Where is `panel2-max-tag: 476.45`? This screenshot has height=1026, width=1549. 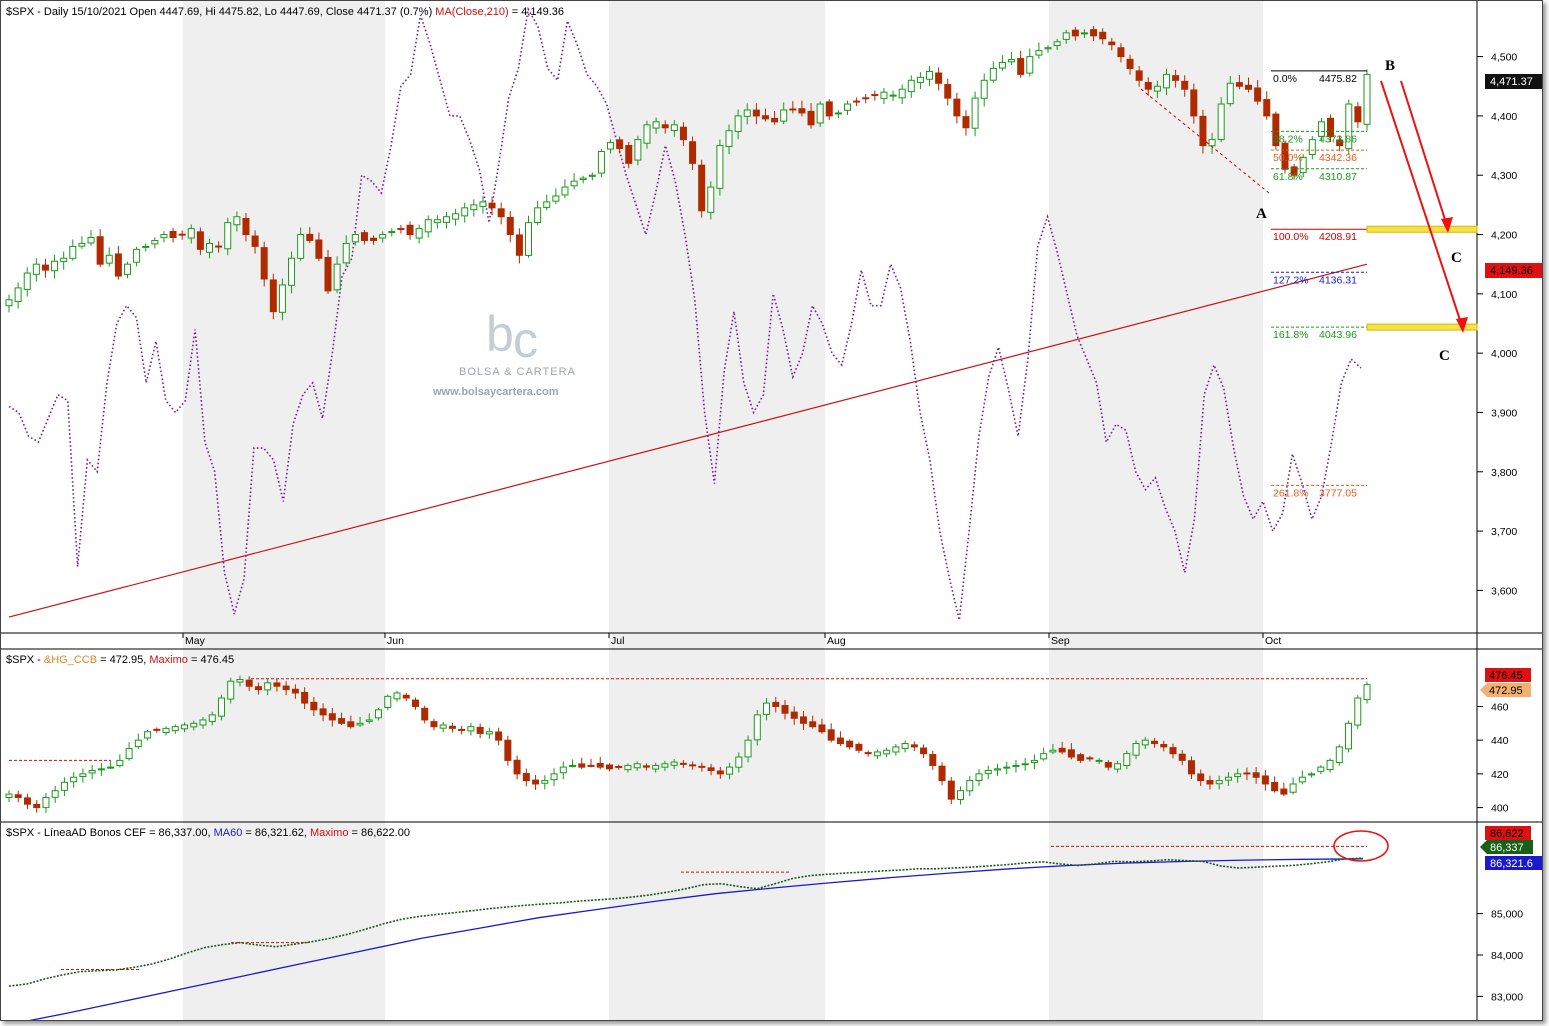
panel2-max-tag: 476.45 is located at coordinates (1508, 675).